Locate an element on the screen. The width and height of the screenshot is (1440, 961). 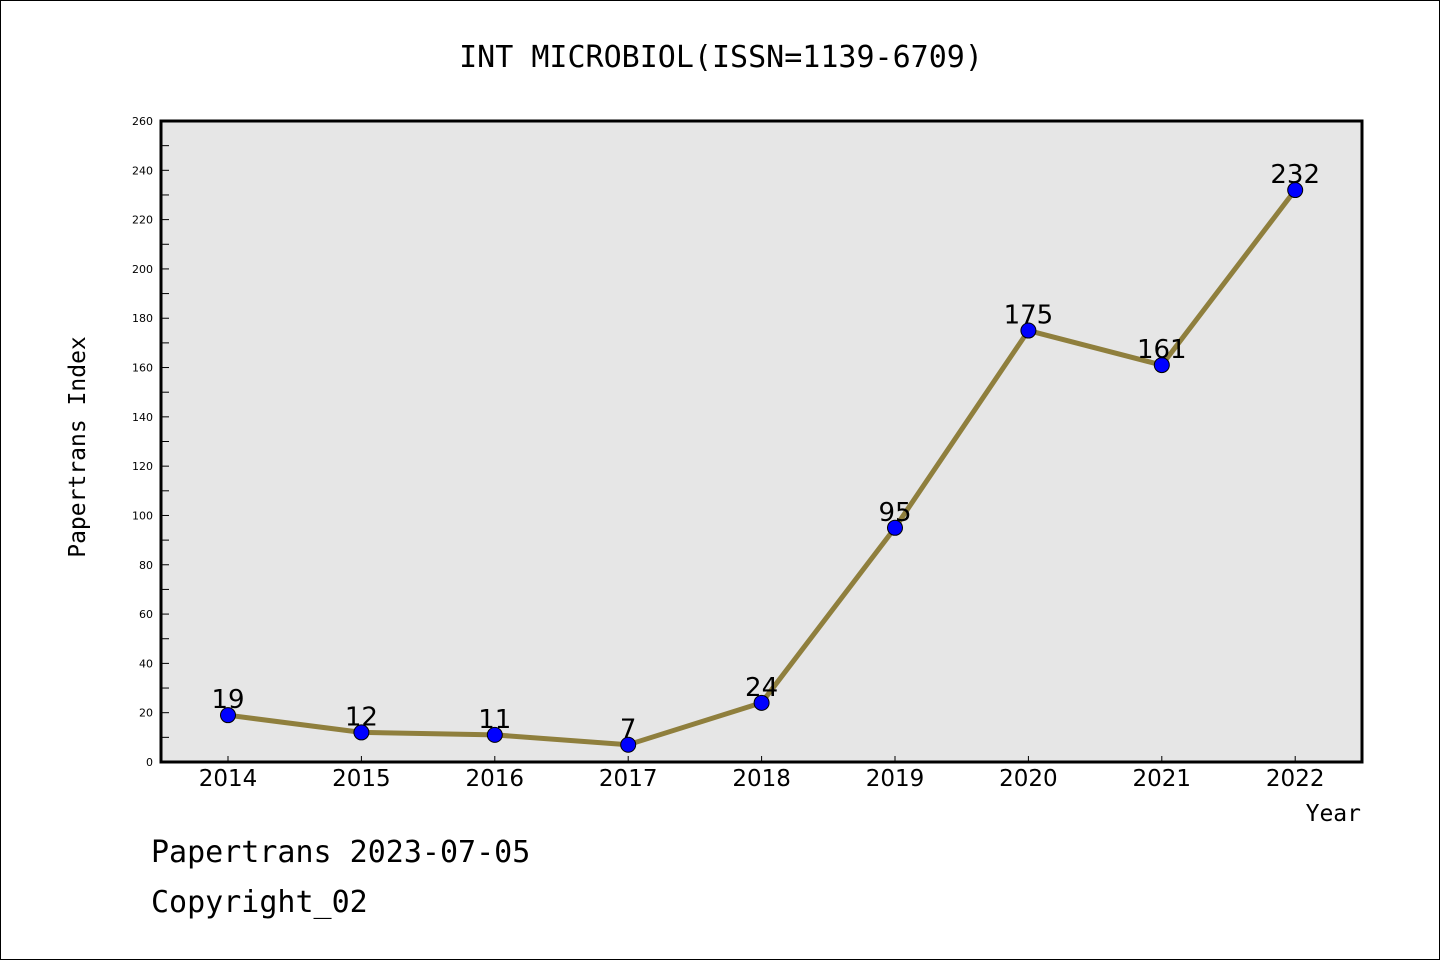
x-tick-label: 2019 is located at coordinates (895, 779).